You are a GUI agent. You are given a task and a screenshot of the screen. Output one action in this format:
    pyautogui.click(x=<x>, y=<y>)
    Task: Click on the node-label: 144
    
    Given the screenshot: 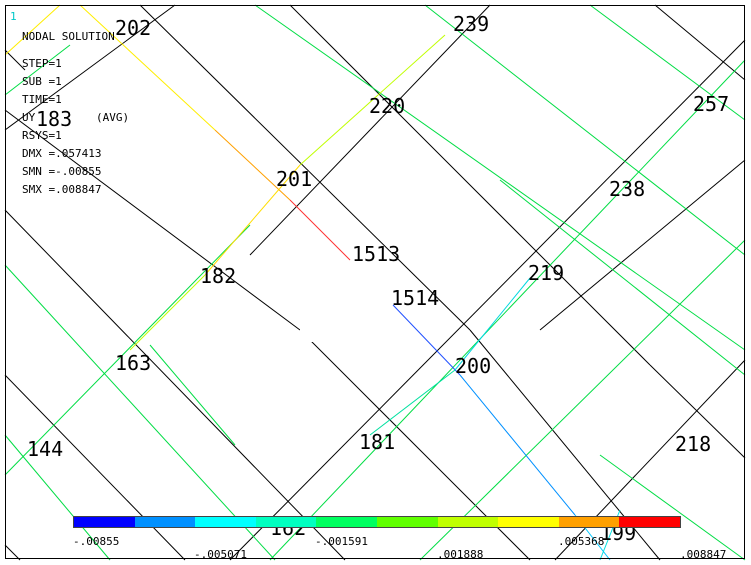 What is the action you would take?
    pyautogui.click(x=45, y=449)
    